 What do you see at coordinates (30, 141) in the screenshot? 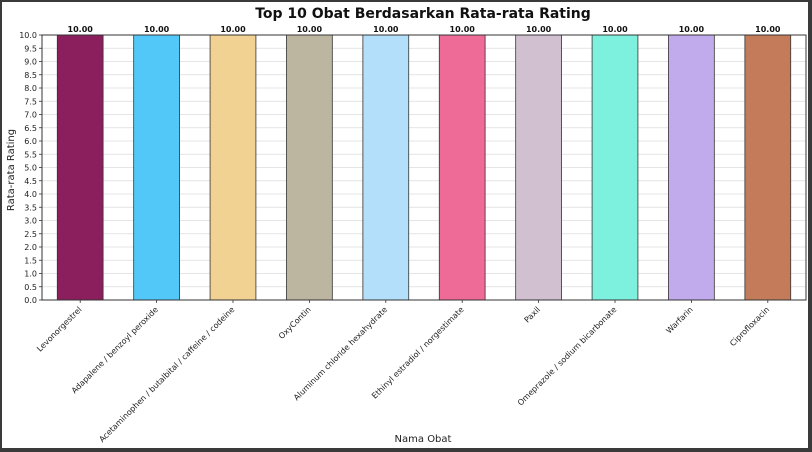
I see `y-tick-label: 6.0` at bounding box center [30, 141].